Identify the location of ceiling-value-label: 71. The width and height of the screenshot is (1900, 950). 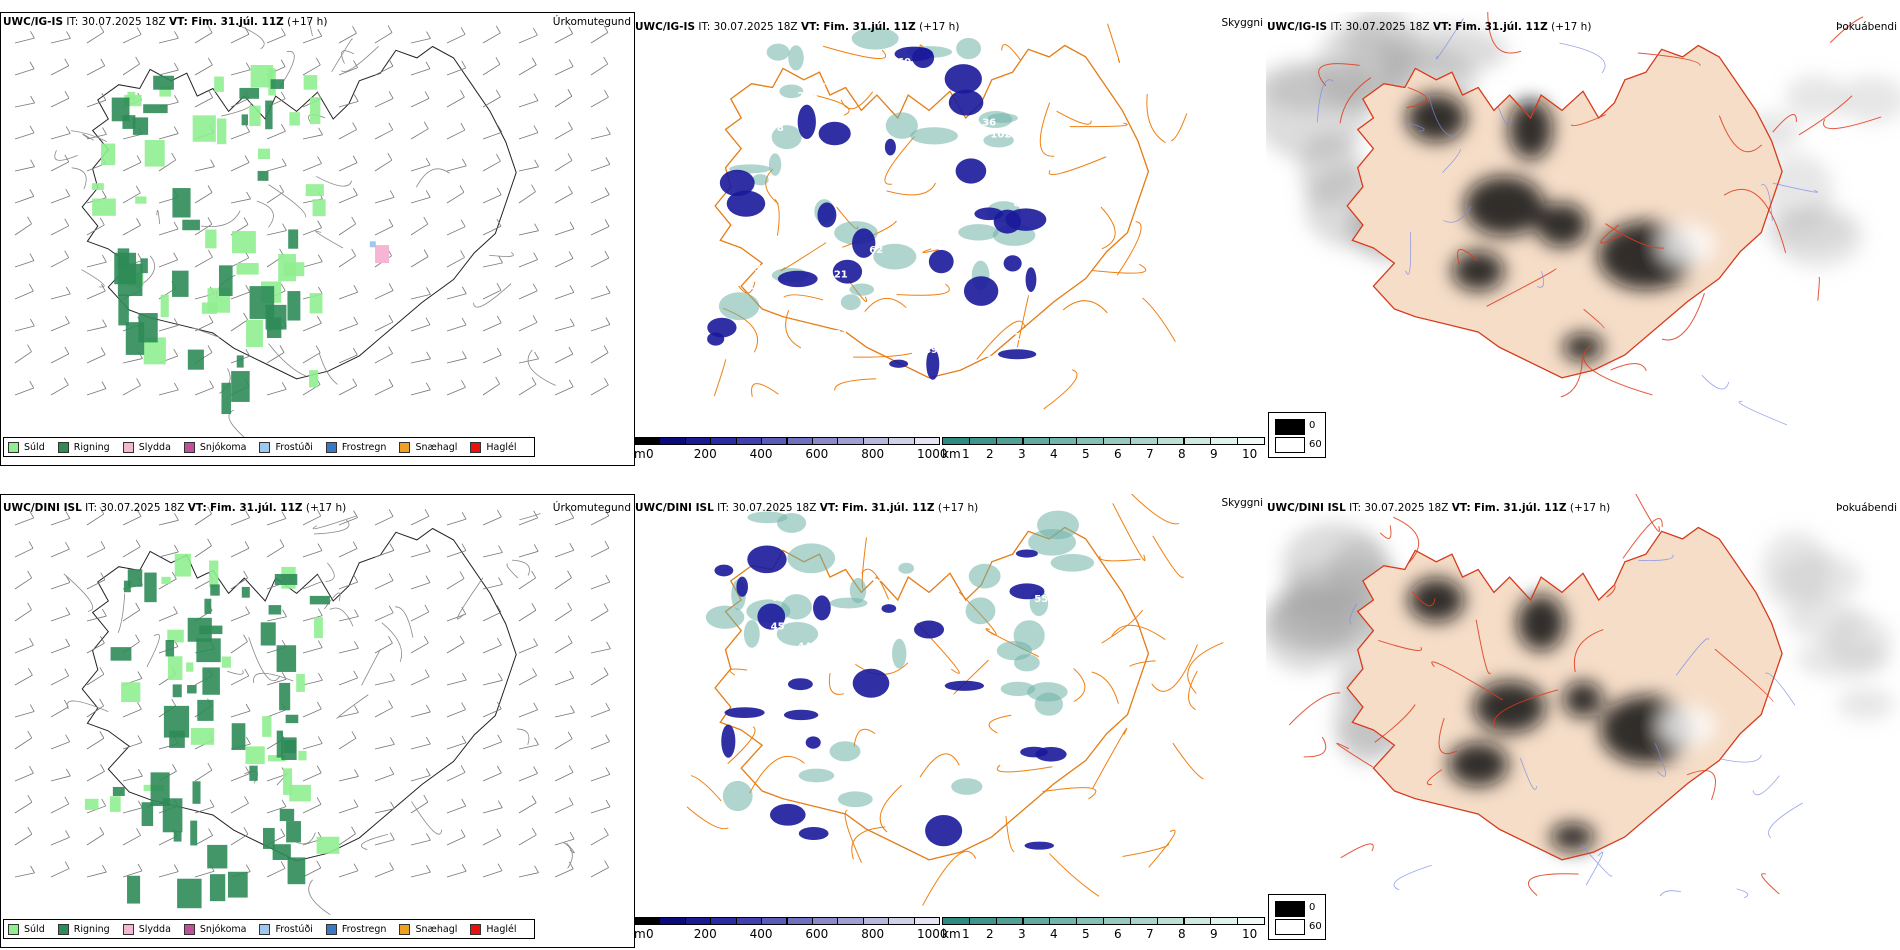
(774, 352).